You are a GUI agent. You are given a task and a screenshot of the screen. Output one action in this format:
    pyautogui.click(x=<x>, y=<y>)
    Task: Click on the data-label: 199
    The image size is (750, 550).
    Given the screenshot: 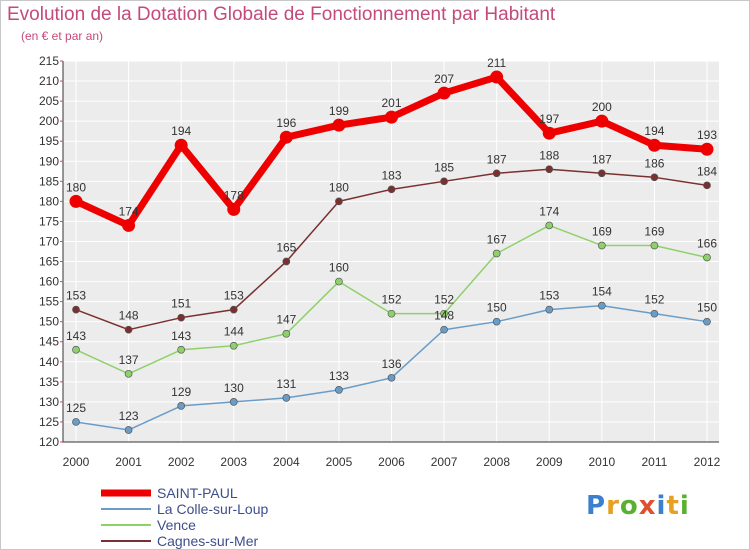 What is the action you would take?
    pyautogui.click(x=339, y=111)
    